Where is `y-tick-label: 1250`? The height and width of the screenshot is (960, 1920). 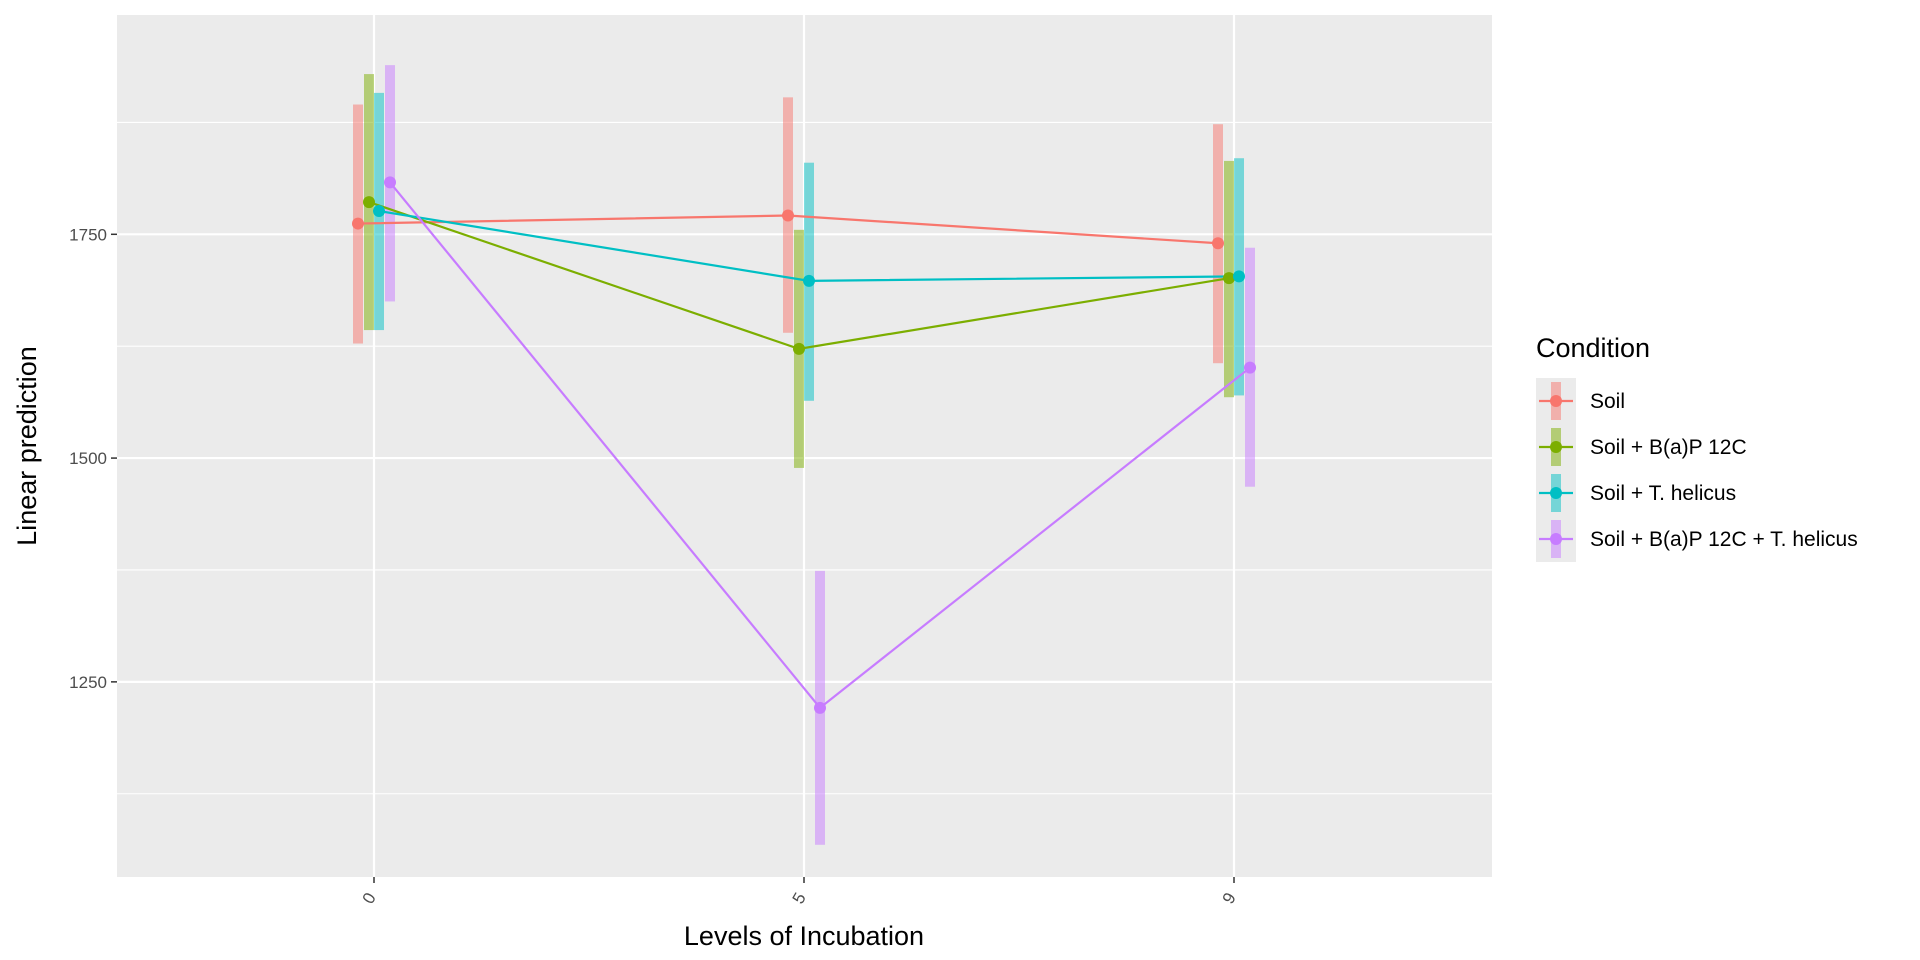
y-tick-label: 1250 is located at coordinates (88, 682).